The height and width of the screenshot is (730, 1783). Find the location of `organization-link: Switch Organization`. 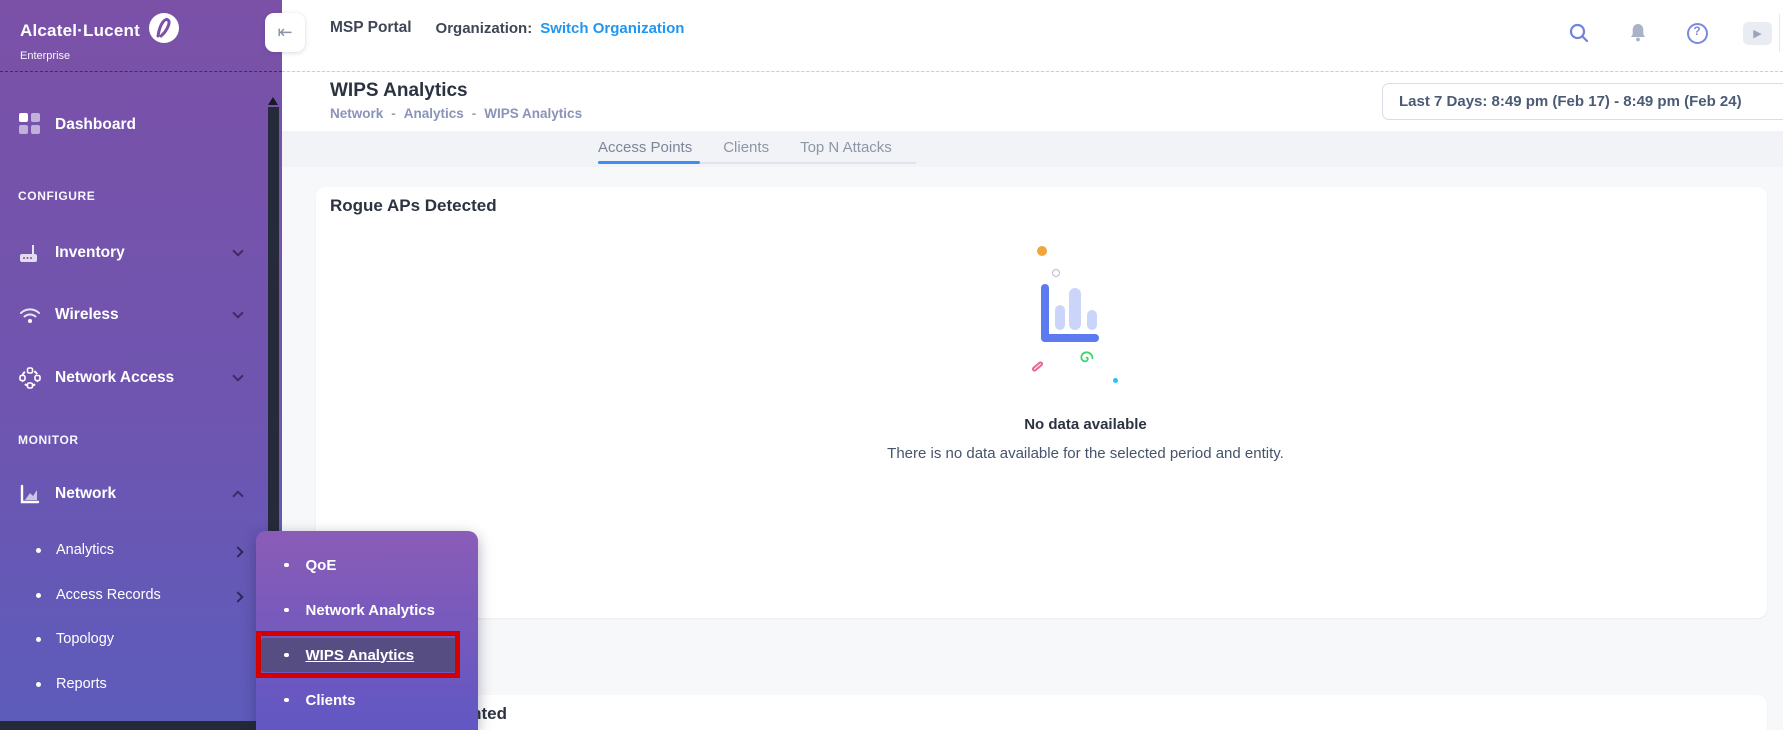

organization-link: Switch Organization is located at coordinates (612, 28).